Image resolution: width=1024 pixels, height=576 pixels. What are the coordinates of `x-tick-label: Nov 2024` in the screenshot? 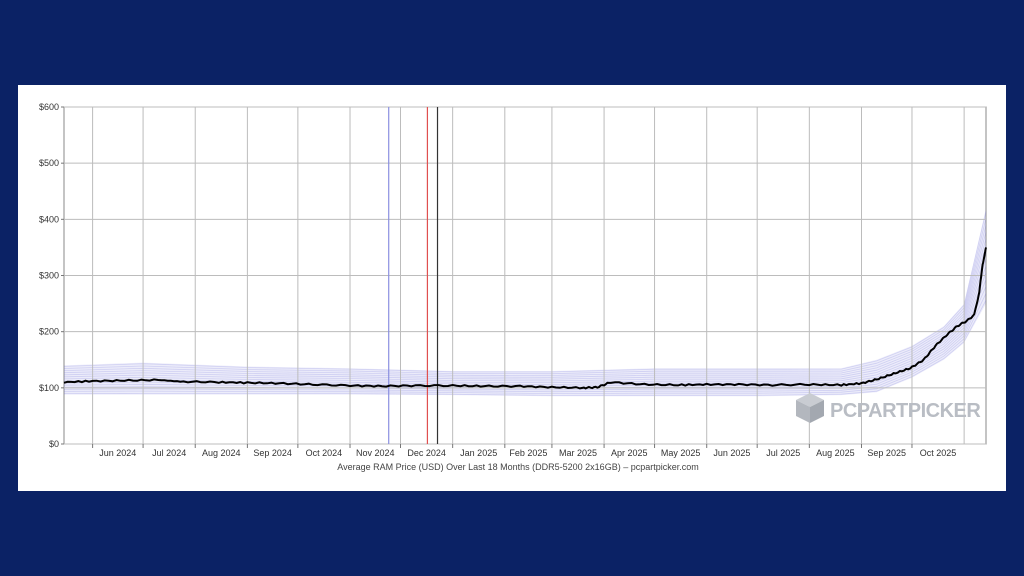 It's located at (375, 453).